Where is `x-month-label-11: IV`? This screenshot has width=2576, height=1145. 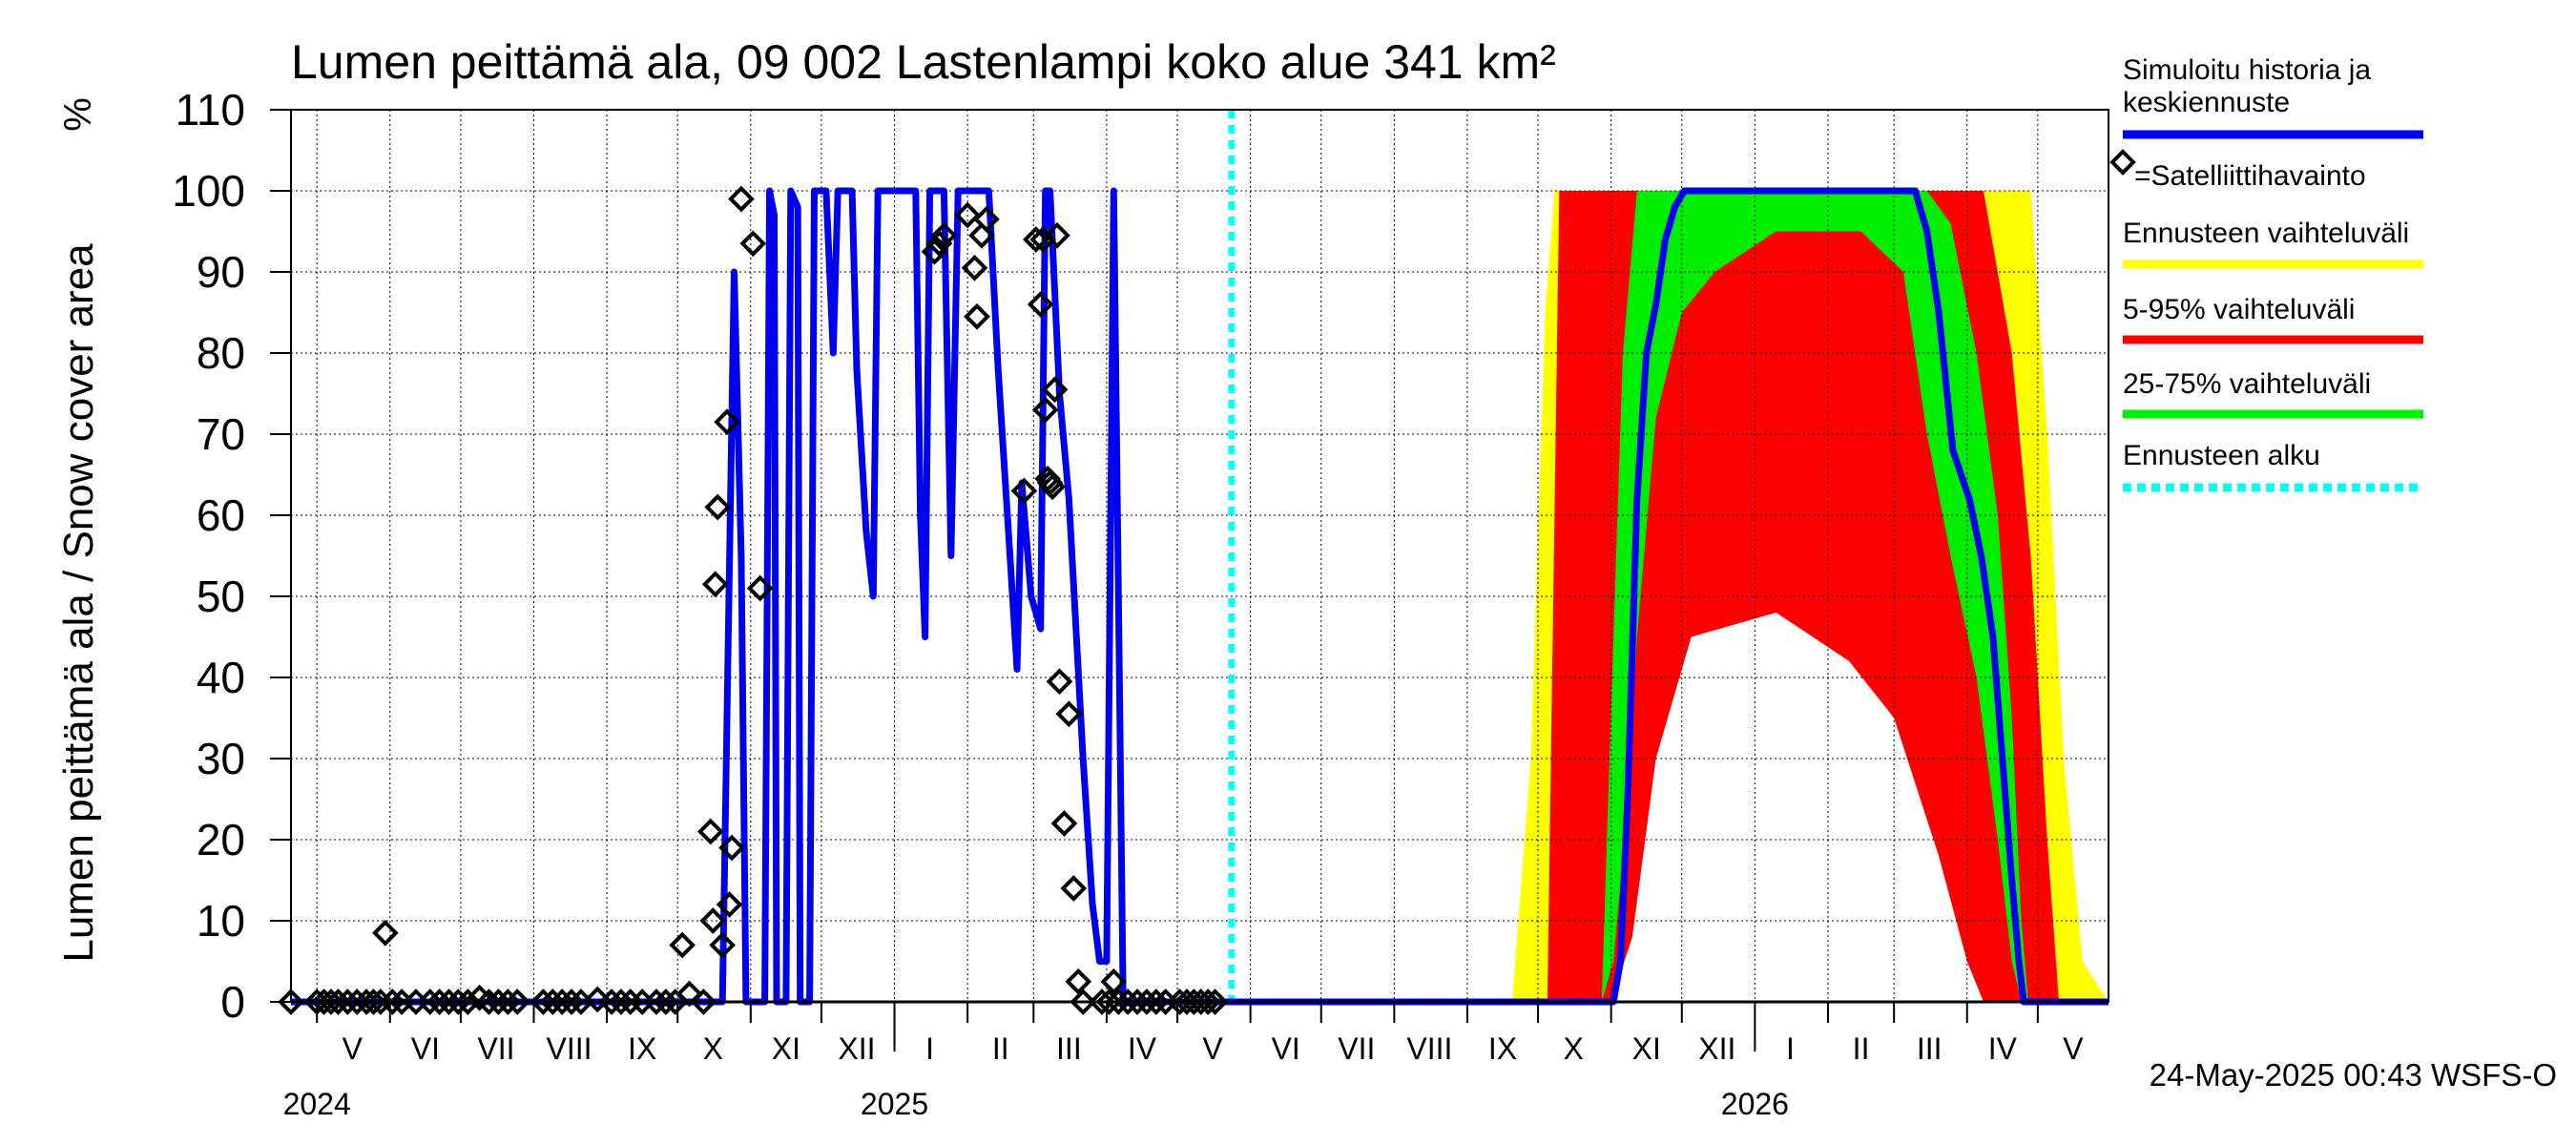 x-month-label-11: IV is located at coordinates (1142, 1048).